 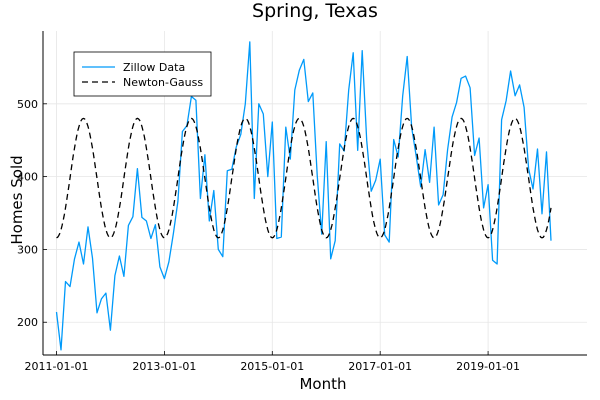 I want to click on x-tick-label: 2011-01-01, so click(x=57, y=366).